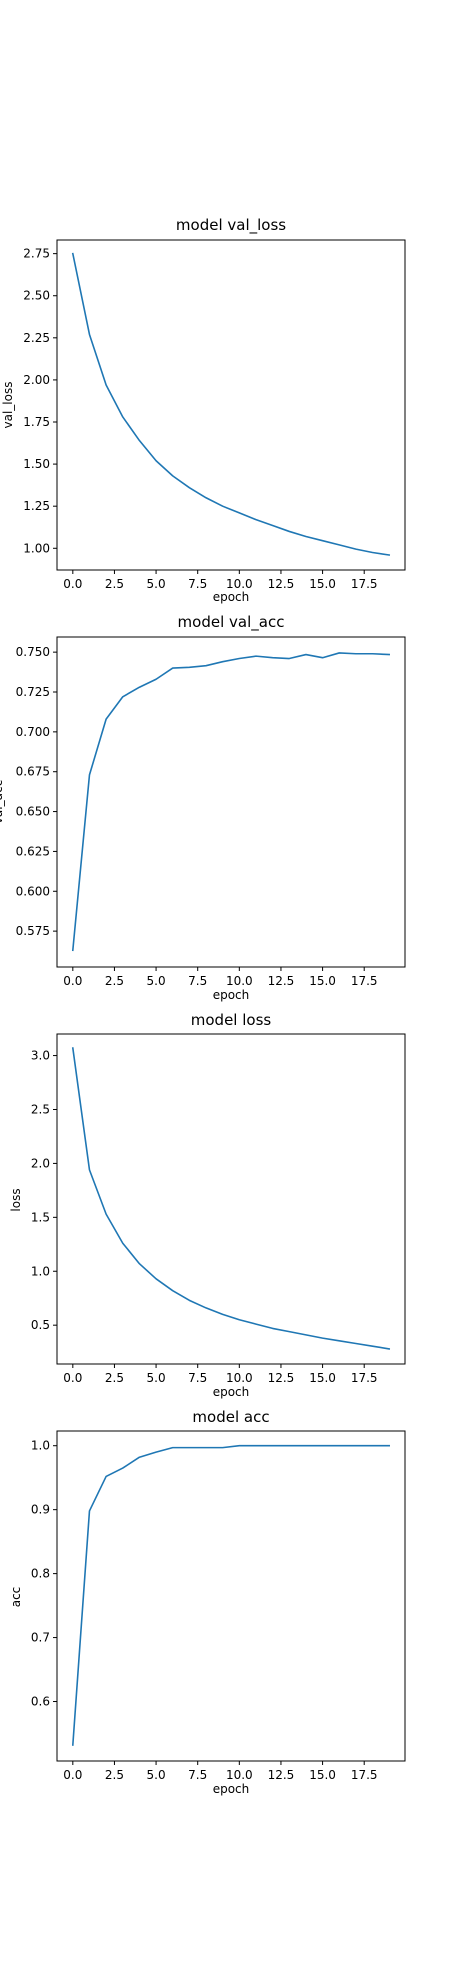 This screenshot has height=1980, width=450. What do you see at coordinates (2, 802) in the screenshot?
I see `y-axis-label: val_acc` at bounding box center [2, 802].